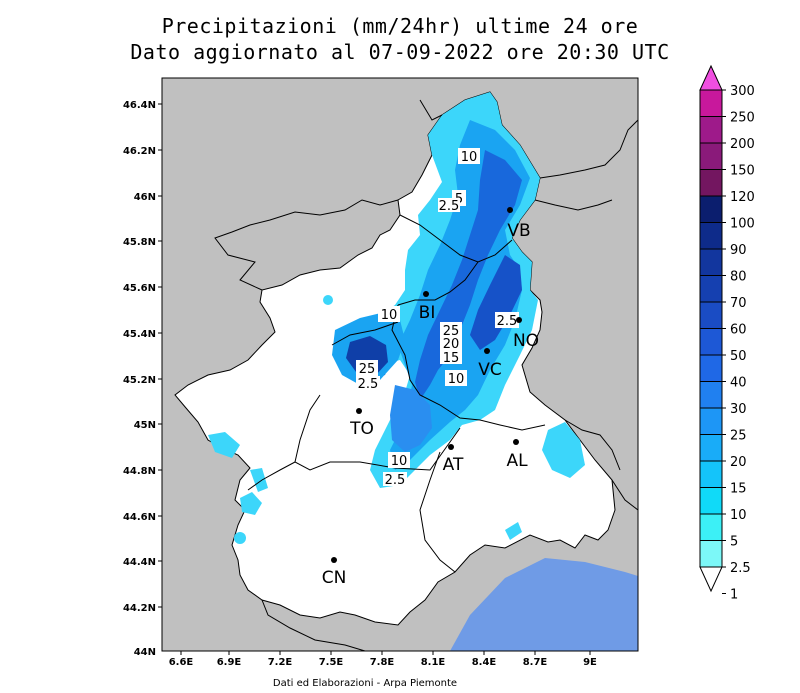  Describe the element at coordinates (139, 288) in the screenshot. I see `y-tick-label: 45.6N` at that location.